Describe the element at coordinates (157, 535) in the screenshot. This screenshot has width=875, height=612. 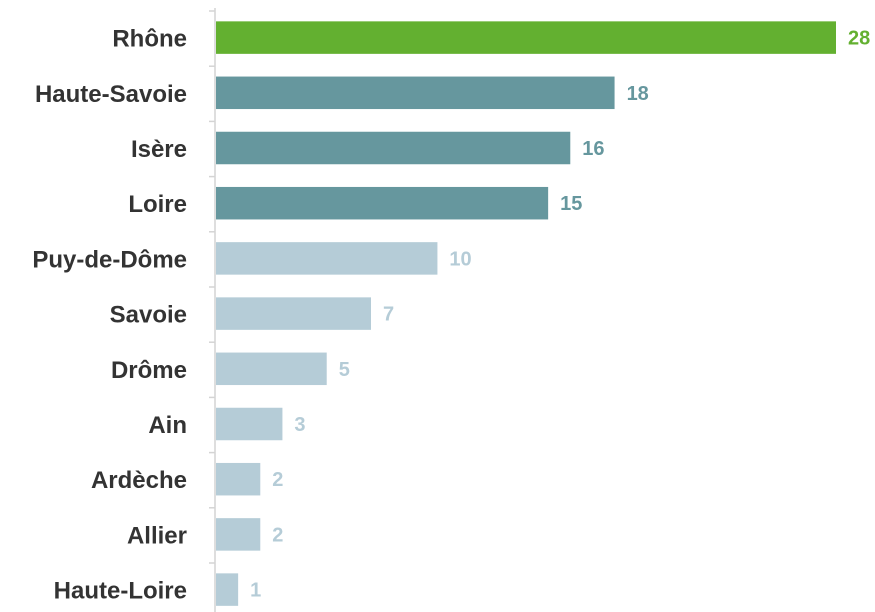
I see `category-label: Allier` at that location.